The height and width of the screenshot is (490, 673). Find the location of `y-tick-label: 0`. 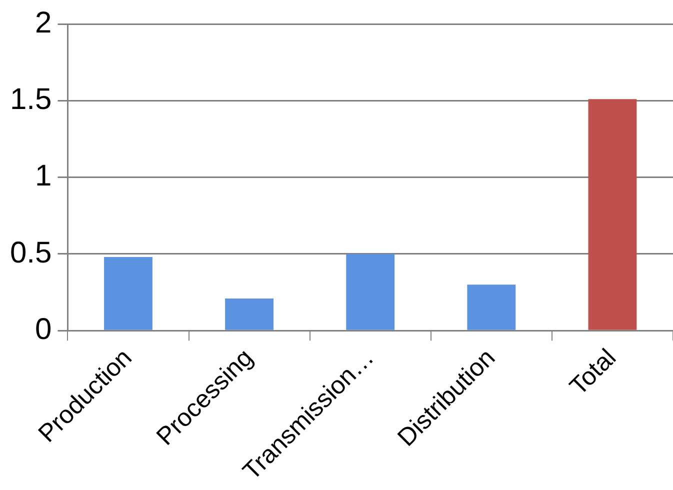

y-tick-label: 0 is located at coordinates (43, 329).